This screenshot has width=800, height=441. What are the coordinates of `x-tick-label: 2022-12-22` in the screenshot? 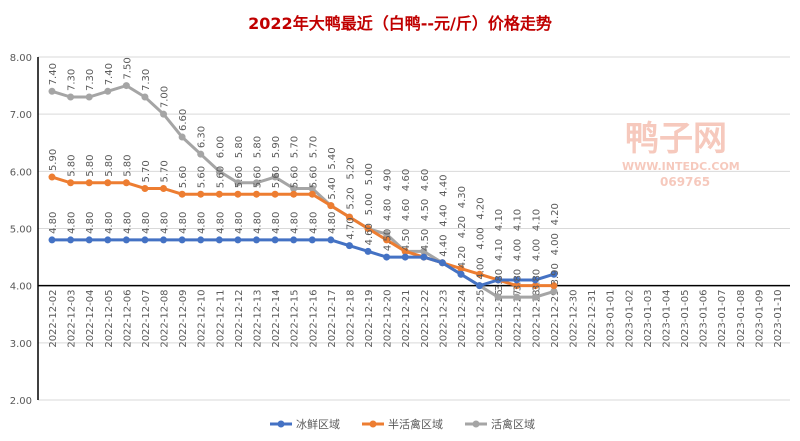 It's located at (425, 319).